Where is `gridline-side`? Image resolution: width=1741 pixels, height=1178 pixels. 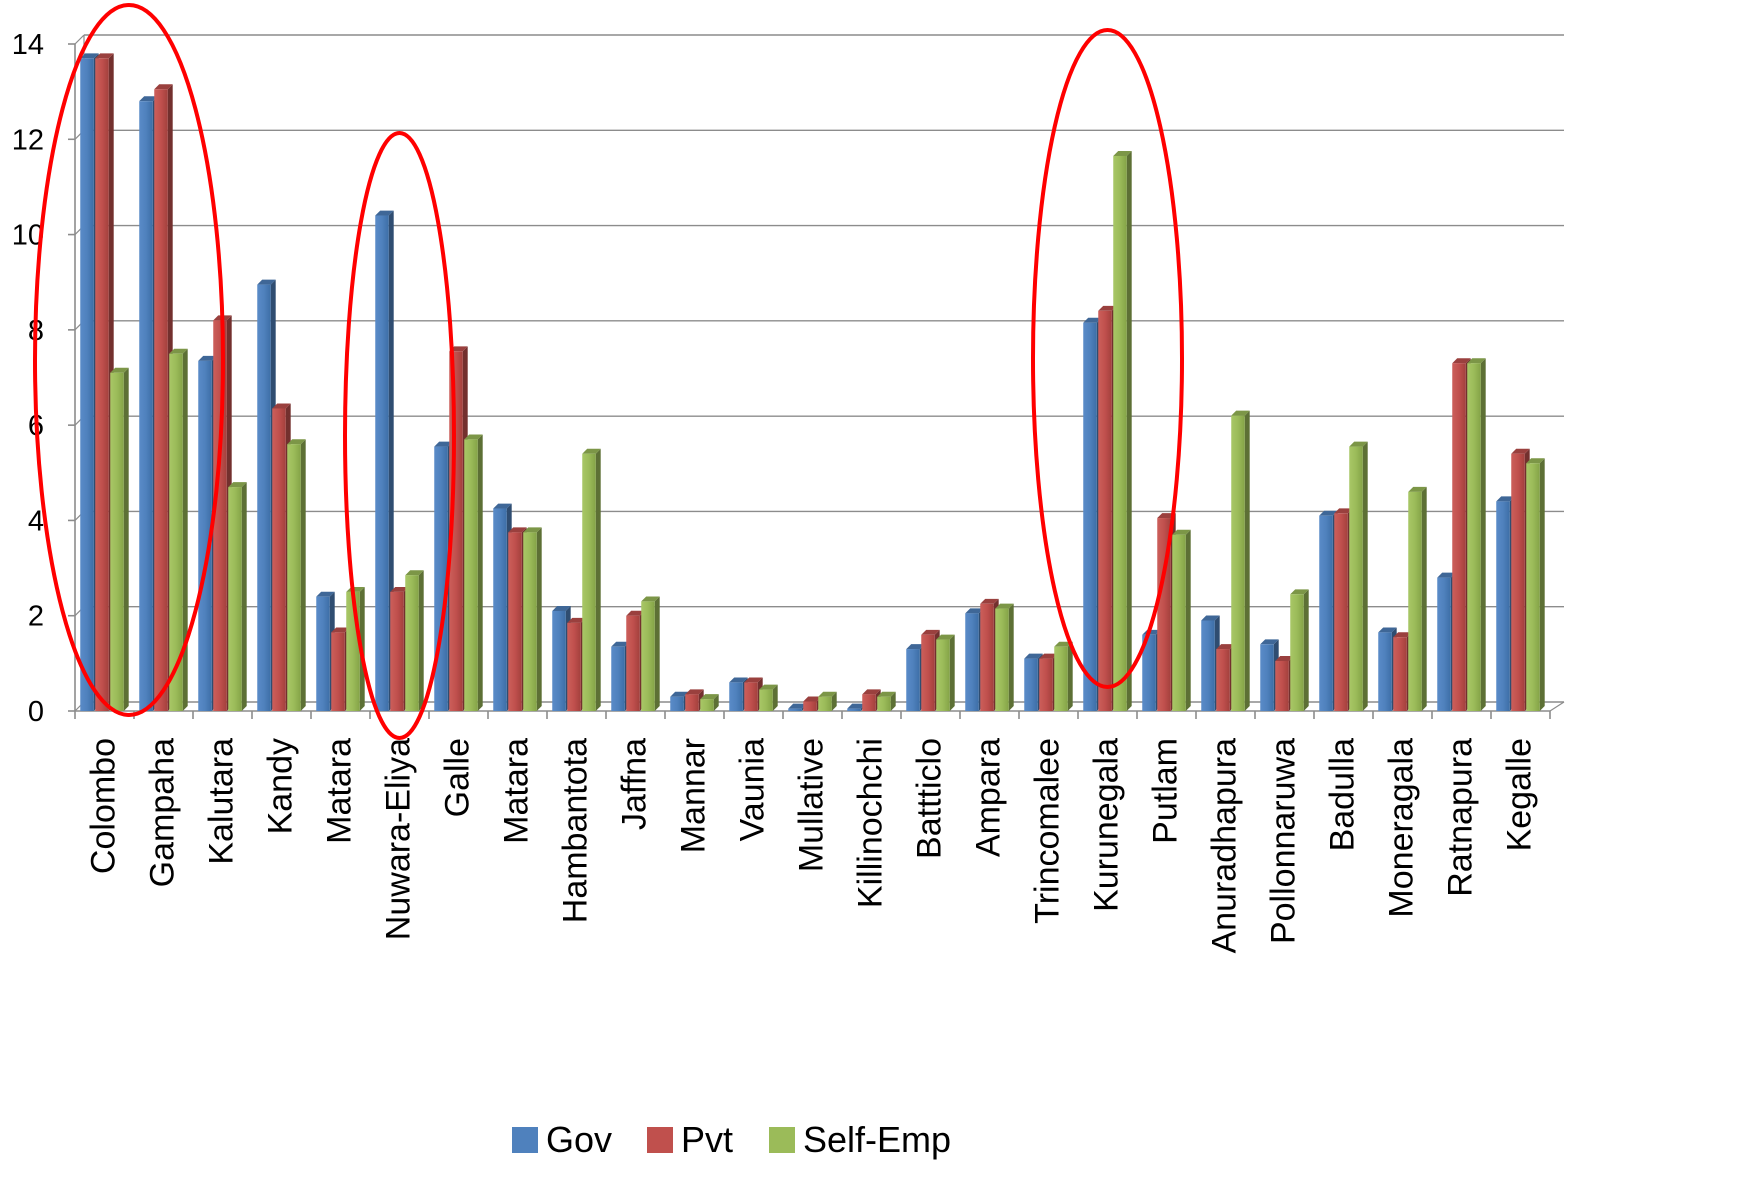
gridline-side is located at coordinates (79, 39).